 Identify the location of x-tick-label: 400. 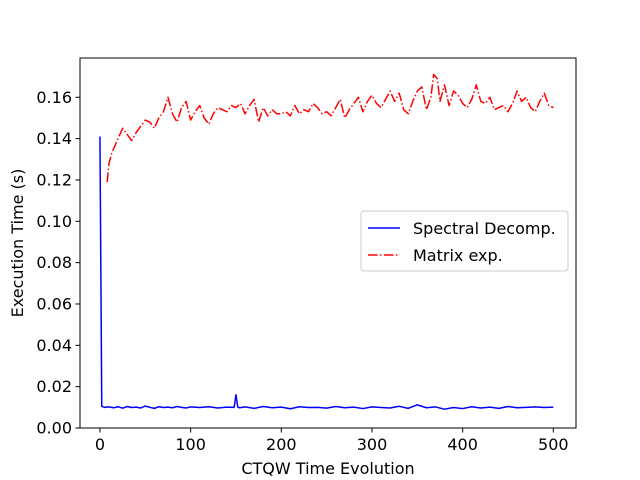
(462, 444).